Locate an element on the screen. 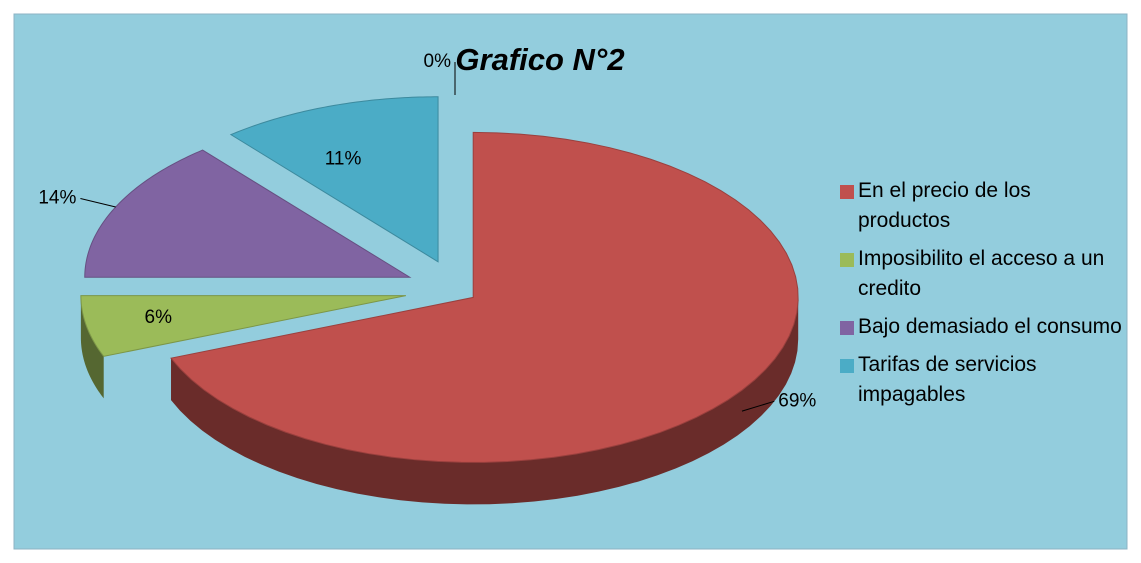 The width and height of the screenshot is (1141, 563). data-label: 11% is located at coordinates (343, 158).